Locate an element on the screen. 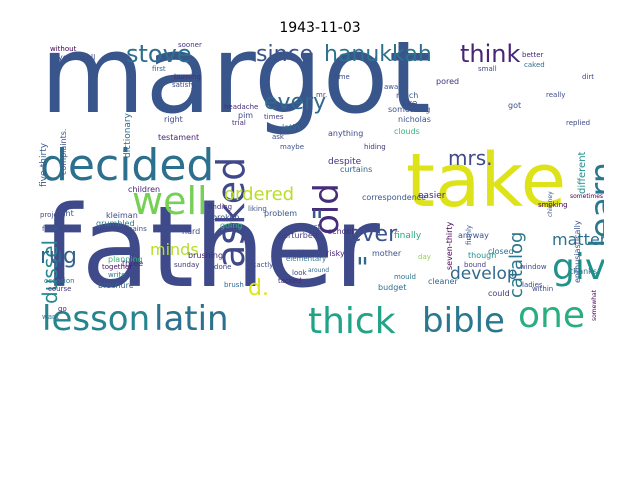 Image resolution: width=640 pixels, height=480 pixels. cloud-word: times is located at coordinates (274, 117).